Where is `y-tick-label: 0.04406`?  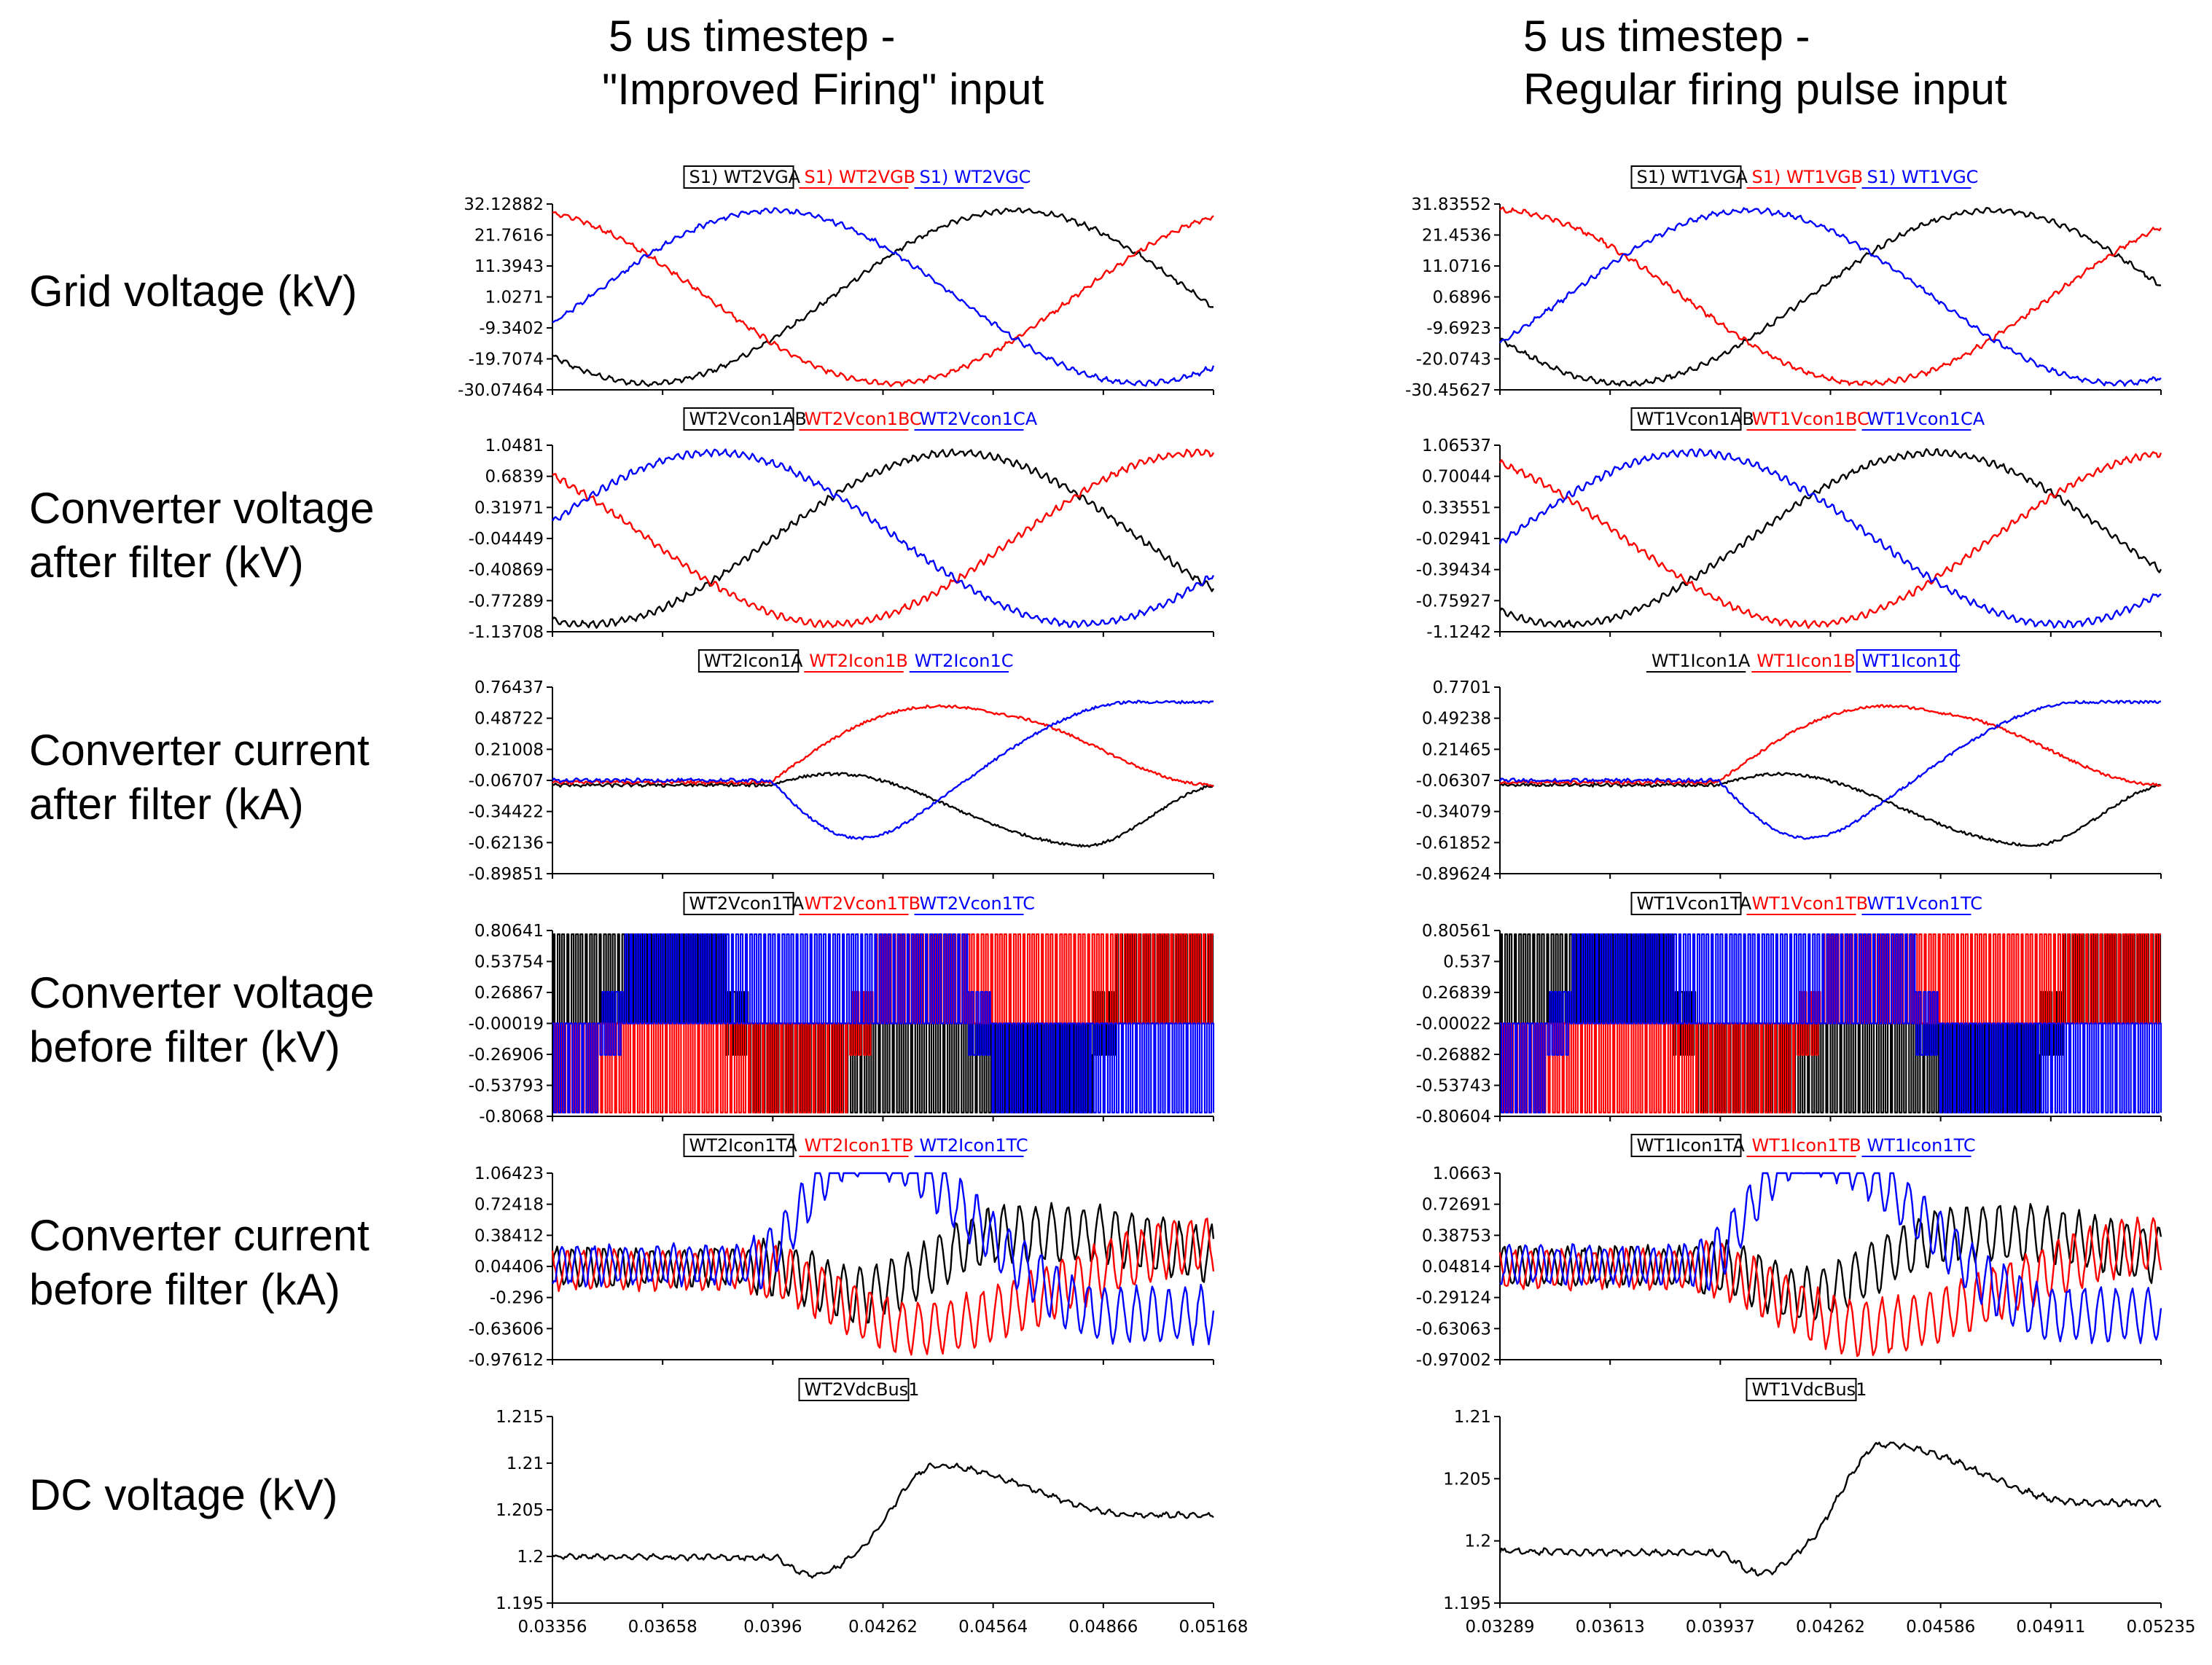
y-tick-label: 0.04406 is located at coordinates (509, 1267).